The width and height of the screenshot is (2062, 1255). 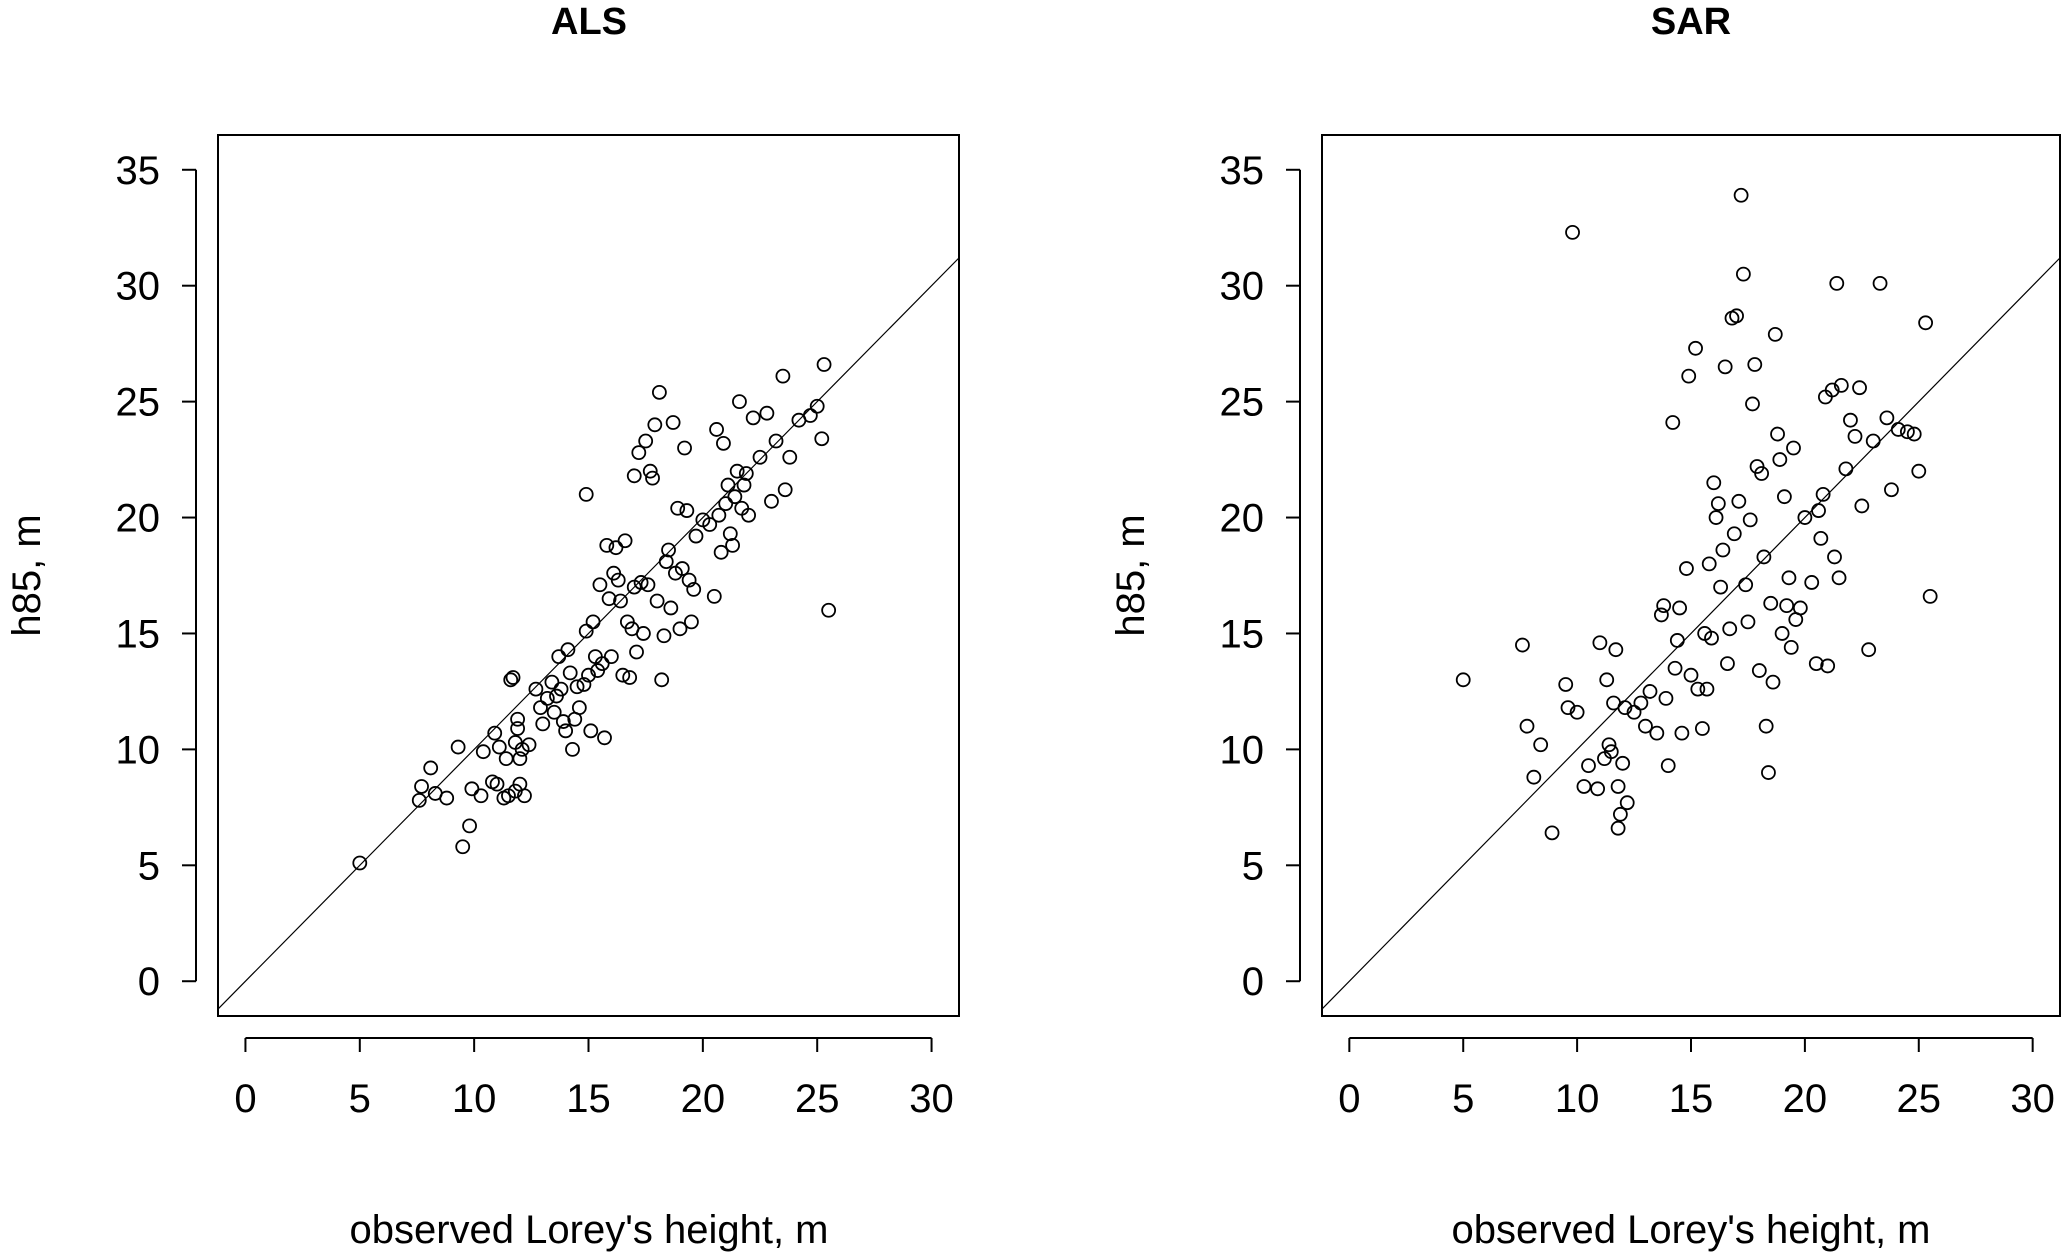 What do you see at coordinates (1690, 1230) in the screenshot?
I see `sar-x-axis-label: observed Lorey's height, m` at bounding box center [1690, 1230].